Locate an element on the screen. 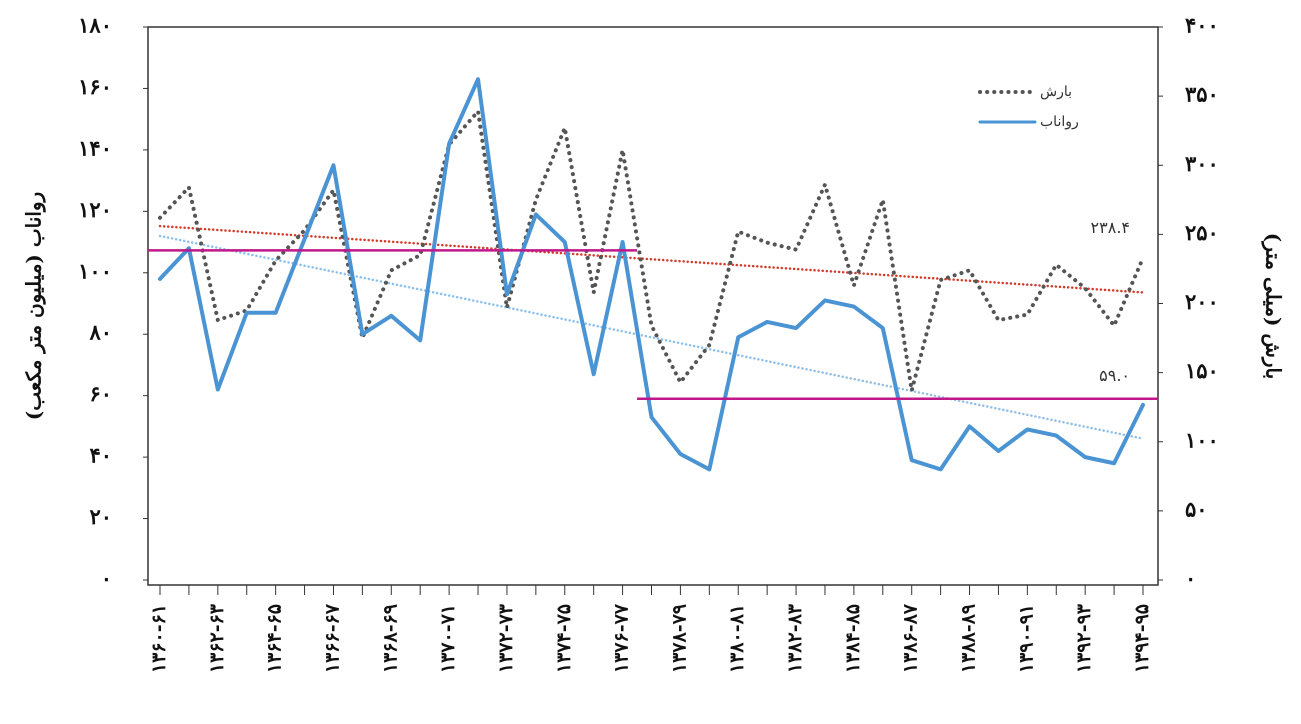 Image resolution: width=1301 pixels, height=724 pixels. x-tick-label: ۱۳۶۲-۶۳ is located at coordinates (217, 638).